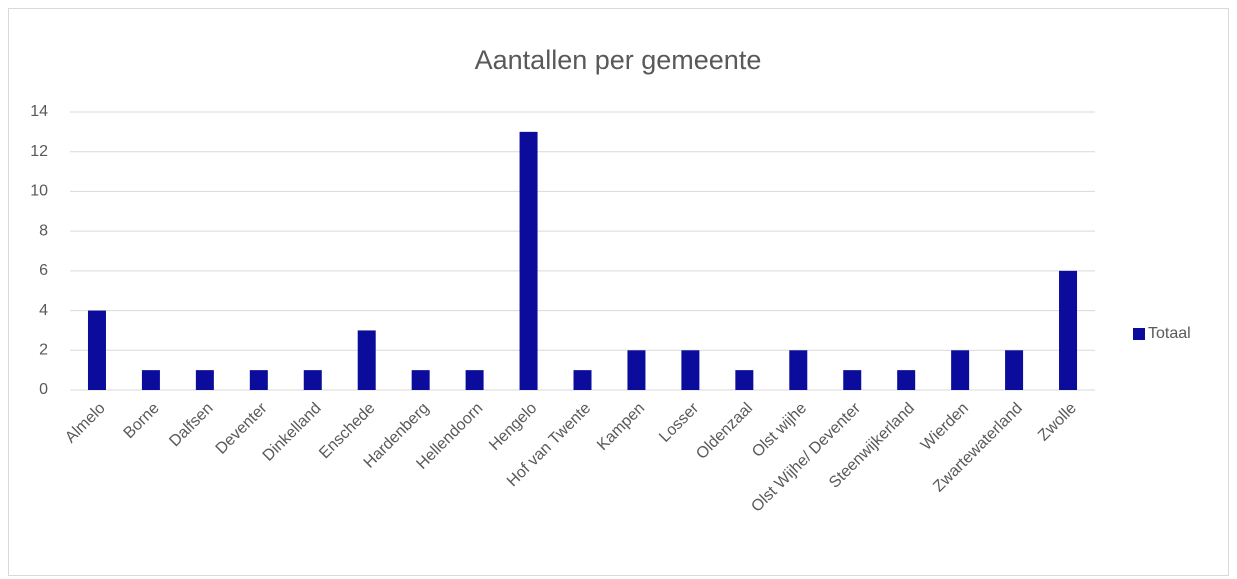  I want to click on legend-swatch, so click(1139, 334).